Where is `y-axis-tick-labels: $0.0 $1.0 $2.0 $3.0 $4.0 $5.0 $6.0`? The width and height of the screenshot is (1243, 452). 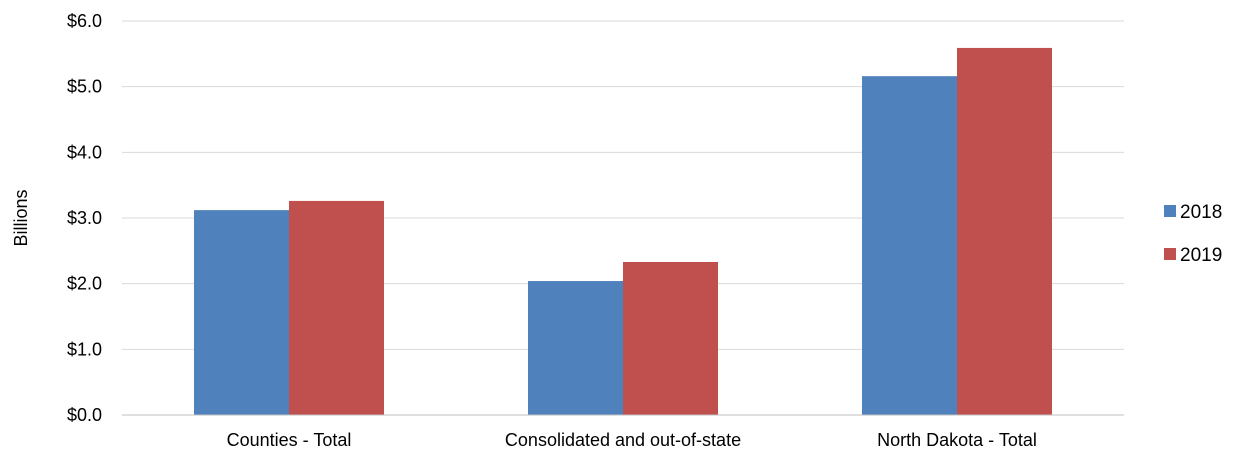
y-axis-tick-labels: $0.0 $1.0 $2.0 $3.0 $4.0 $5.0 $6.0 is located at coordinates (84, 218).